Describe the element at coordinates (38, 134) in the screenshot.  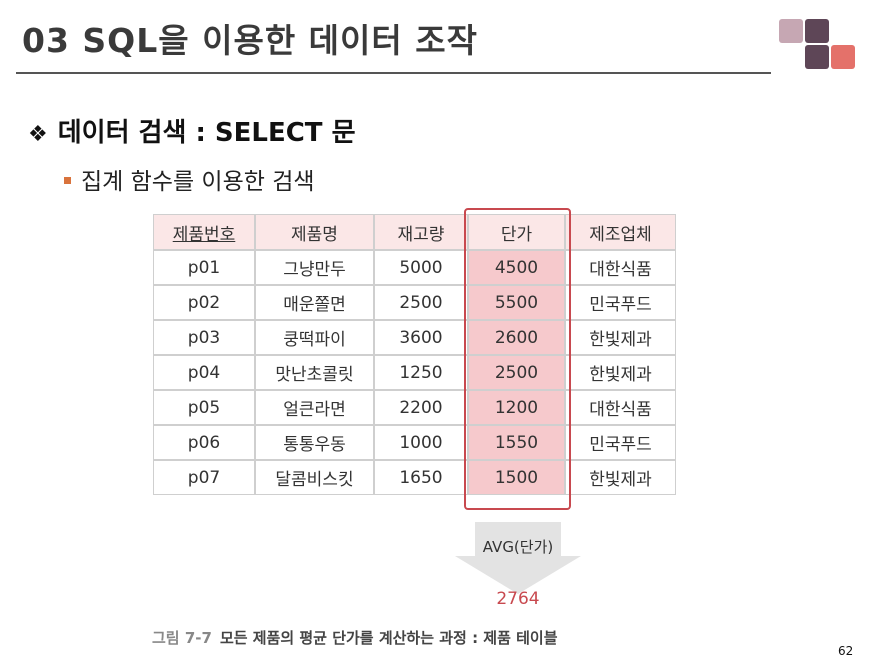
I see `diamond-cluster-icon: ❖` at that location.